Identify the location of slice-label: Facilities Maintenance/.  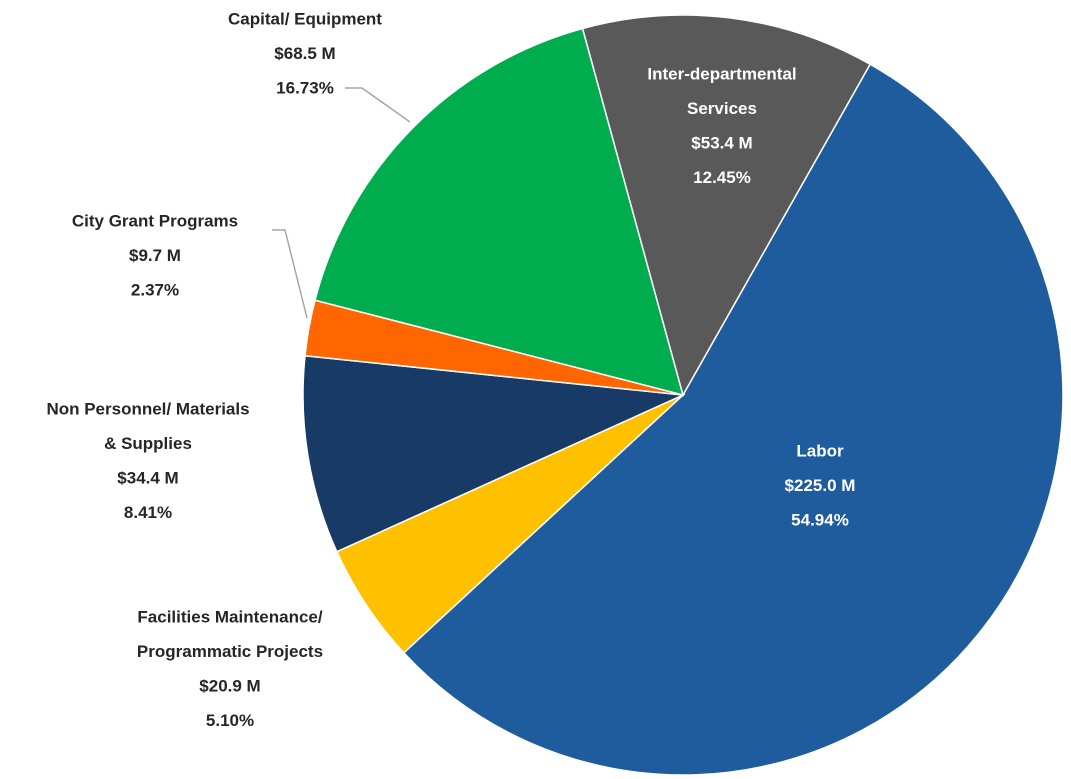
(229, 616).